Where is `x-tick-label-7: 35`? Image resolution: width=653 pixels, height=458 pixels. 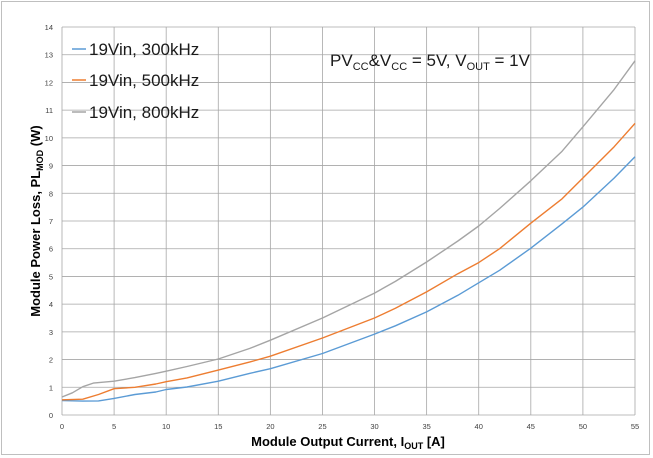
x-tick-label-7: 35 is located at coordinates (426, 426).